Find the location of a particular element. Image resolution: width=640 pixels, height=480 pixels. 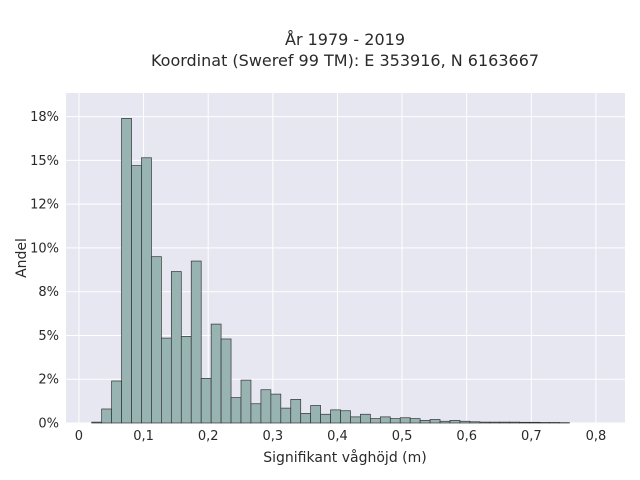

x-tick-label: 0,4 is located at coordinates (337, 436).